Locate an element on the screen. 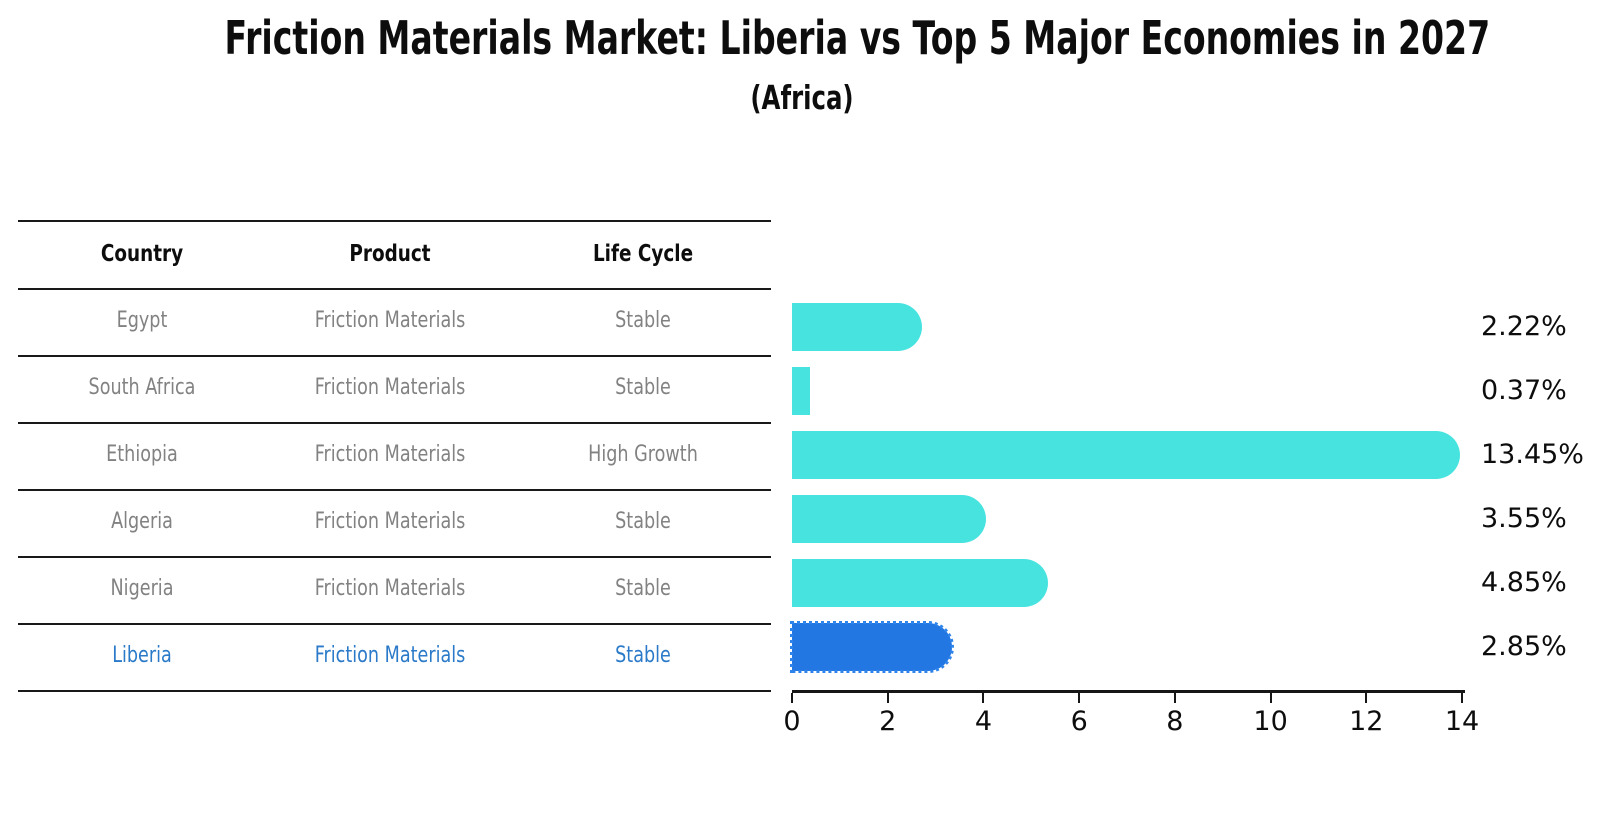  x-axis-tick-label: 10 is located at coordinates (1270, 721).